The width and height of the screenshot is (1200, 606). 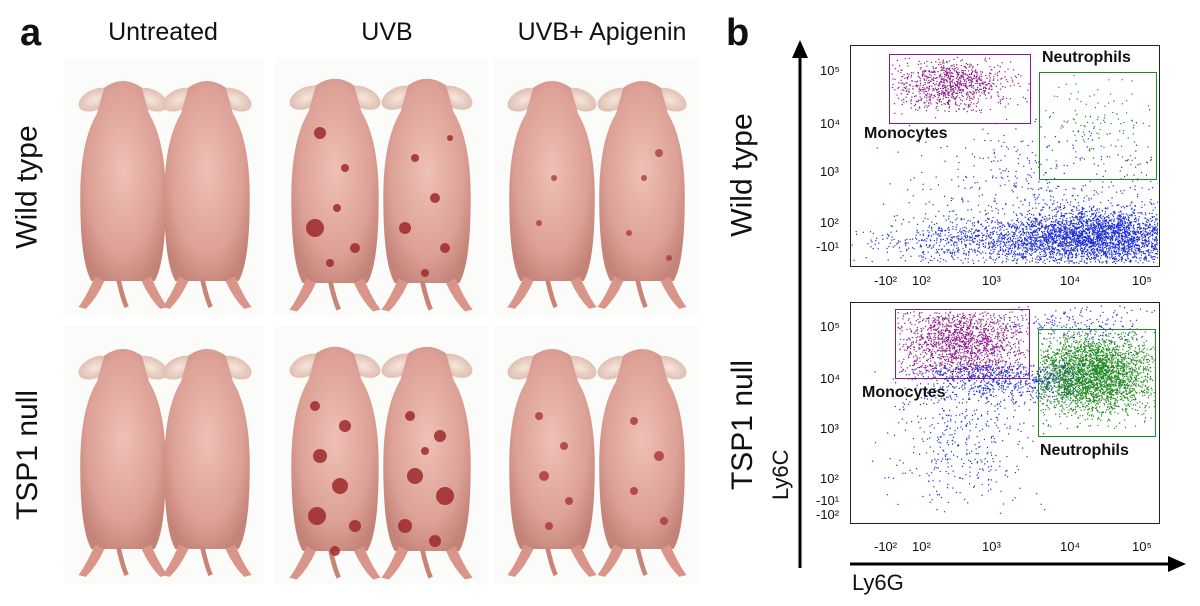 What do you see at coordinates (387, 32) in the screenshot?
I see `column-header-uvb: UVB` at bounding box center [387, 32].